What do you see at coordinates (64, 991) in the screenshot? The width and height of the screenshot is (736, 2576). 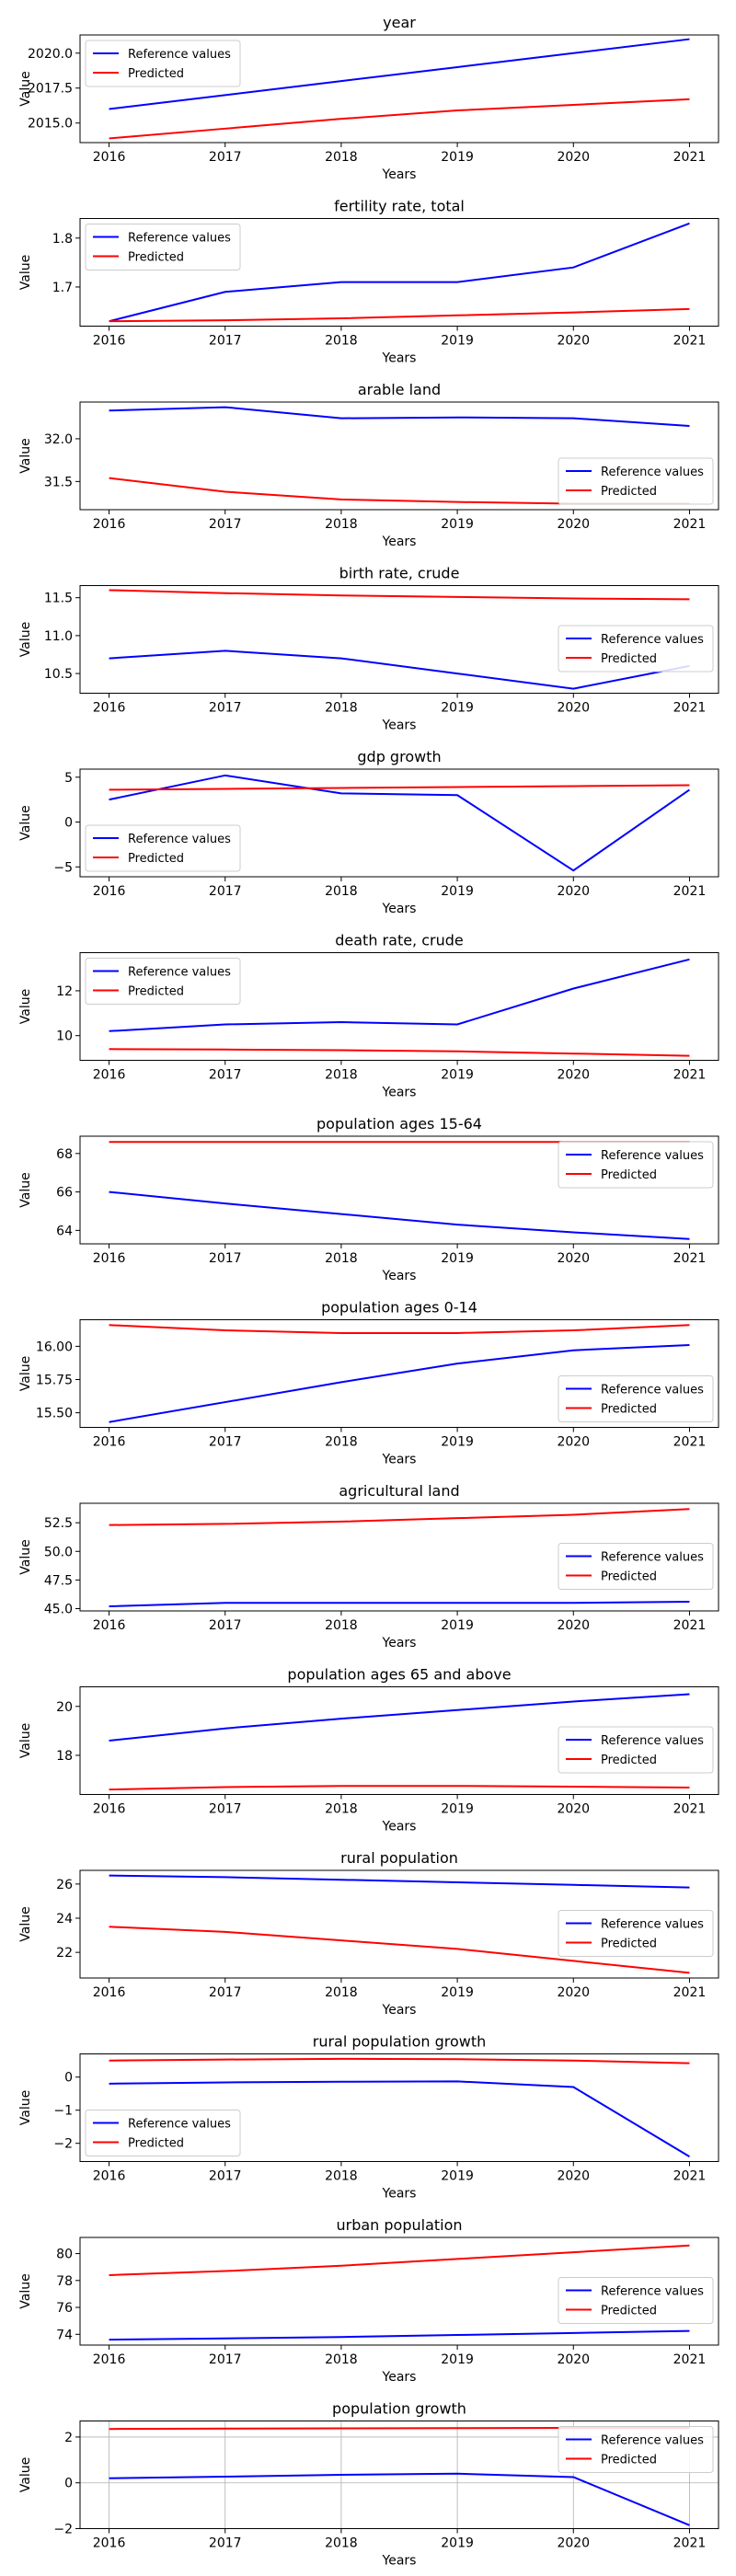 I see `y-tick-label: 12` at bounding box center [64, 991].